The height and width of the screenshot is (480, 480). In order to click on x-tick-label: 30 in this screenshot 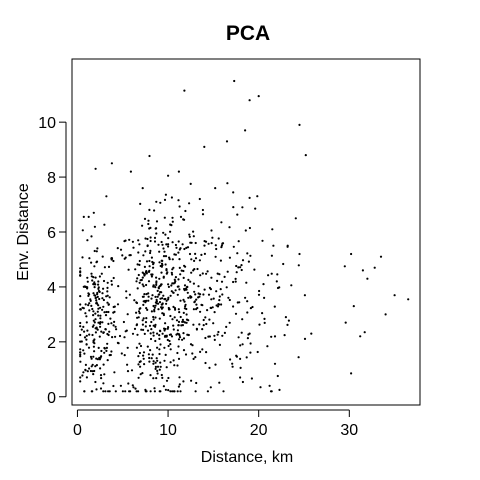, I will do `click(349, 430)`.